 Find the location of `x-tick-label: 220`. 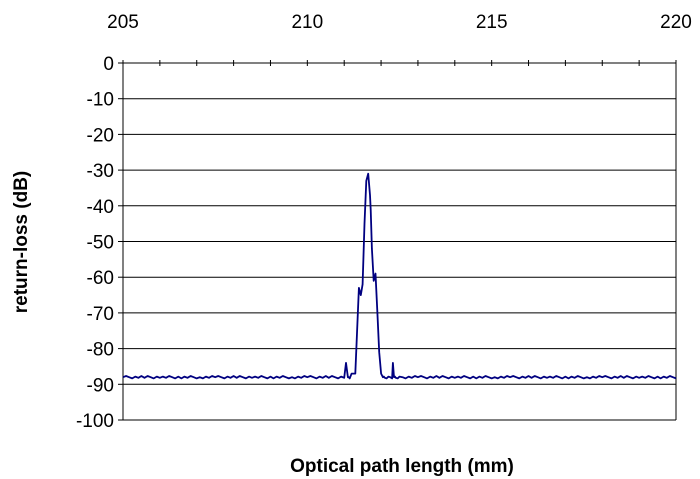

x-tick-label: 220 is located at coordinates (676, 22).